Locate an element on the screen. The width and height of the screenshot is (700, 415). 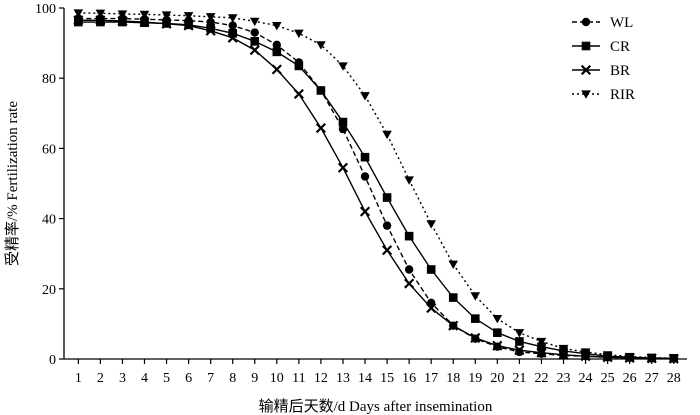
y-tick-label: 40 is located at coordinates (49, 220).